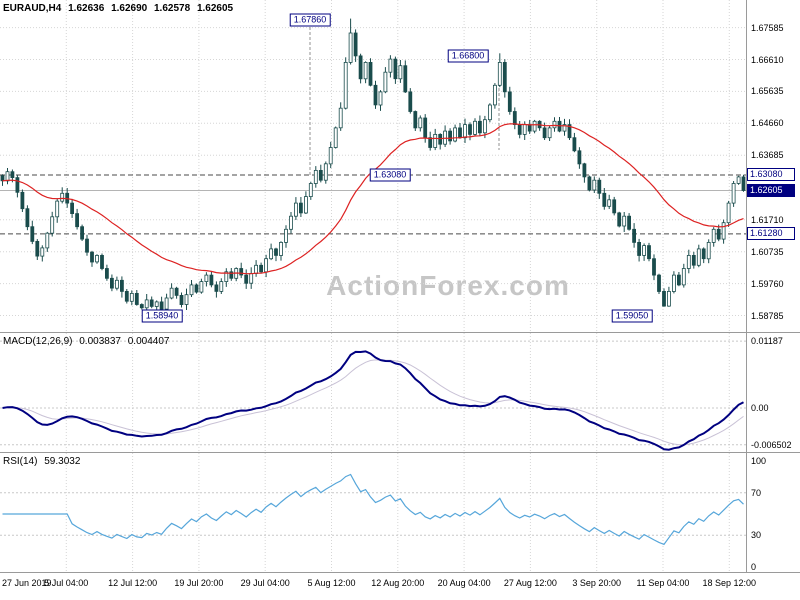 The height and width of the screenshot is (600, 800). Describe the element at coordinates (62, 461) in the screenshot. I see `rsi-value: 59.3032` at that location.